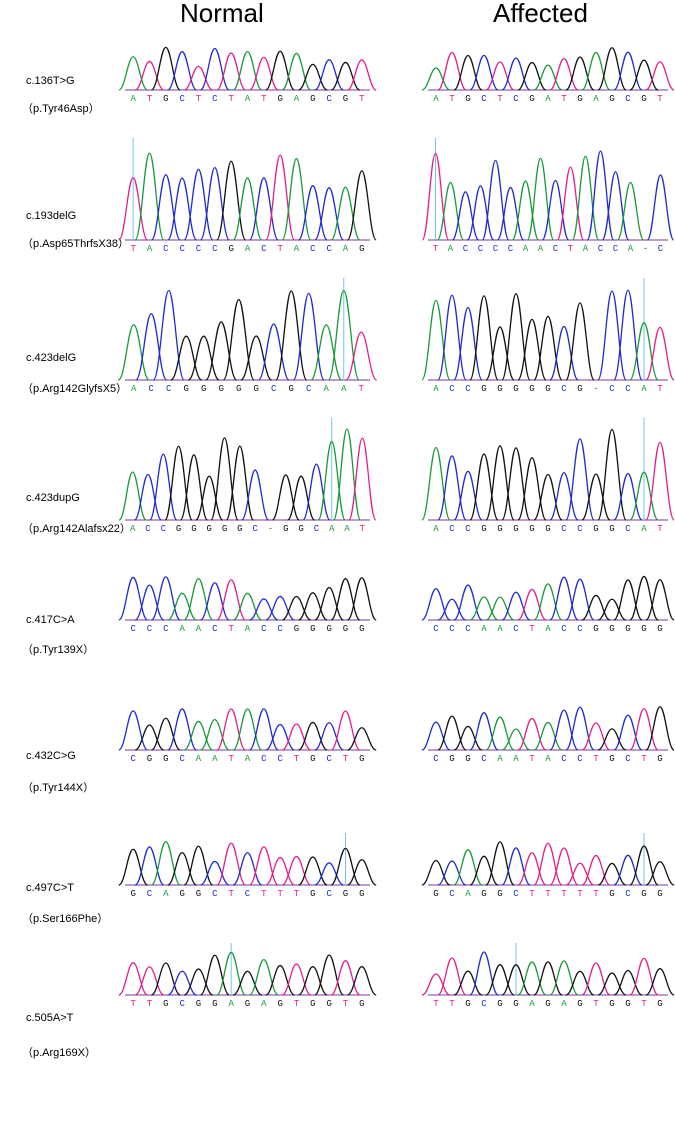  I want to click on base-call: -, so click(595, 389).